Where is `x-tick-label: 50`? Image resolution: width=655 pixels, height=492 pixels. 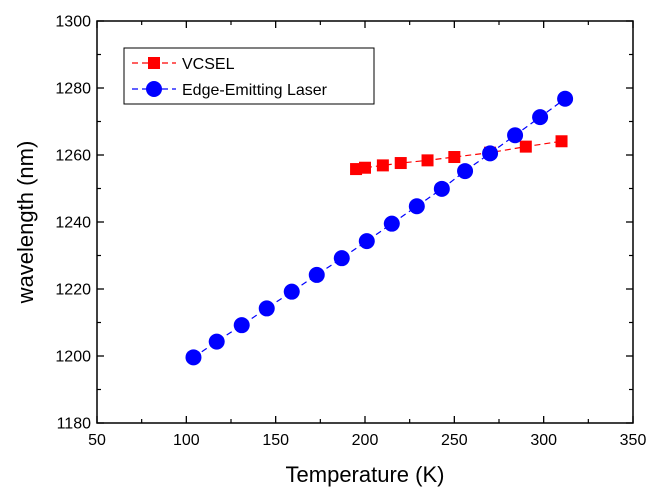 x-tick-label: 50 is located at coordinates (97, 440).